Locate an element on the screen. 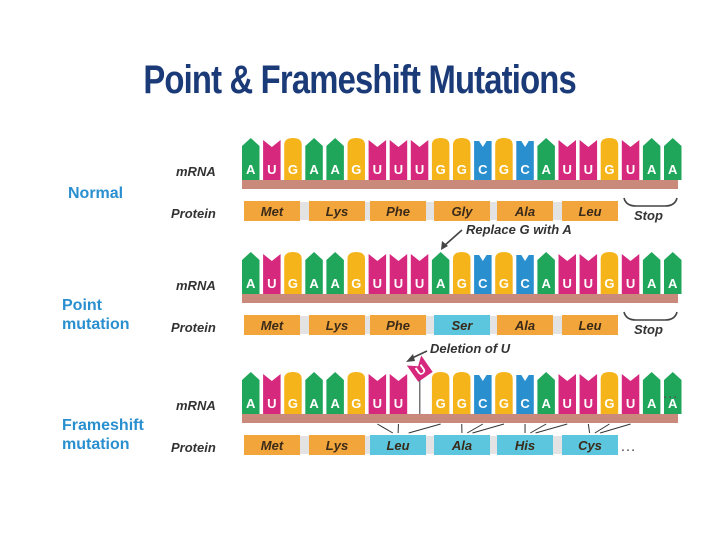  deletion-note: Deletion of U is located at coordinates (470, 348).